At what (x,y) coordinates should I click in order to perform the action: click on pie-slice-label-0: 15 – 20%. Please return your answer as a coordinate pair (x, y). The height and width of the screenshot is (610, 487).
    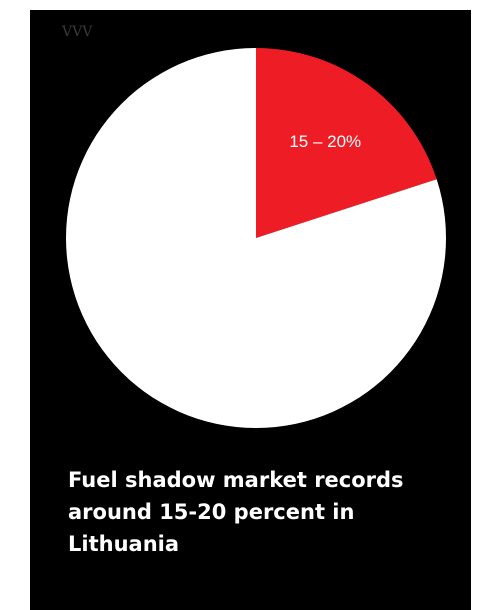
    Looking at the image, I should click on (325, 141).